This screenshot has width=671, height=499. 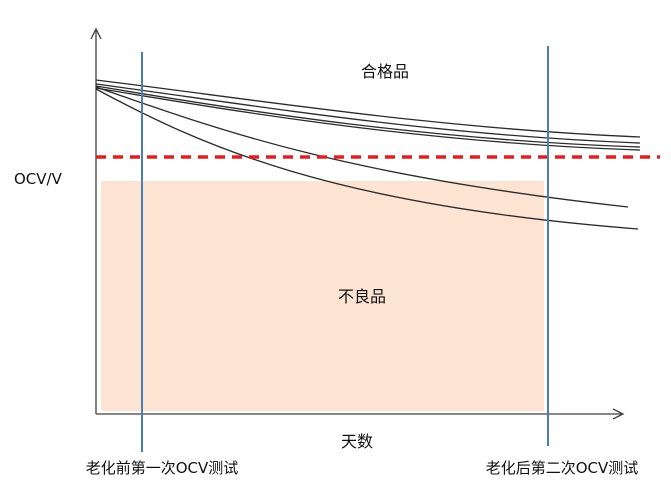 What do you see at coordinates (162, 468) in the screenshot?
I see `first-test-label: 老化前第一次OCV测试` at bounding box center [162, 468].